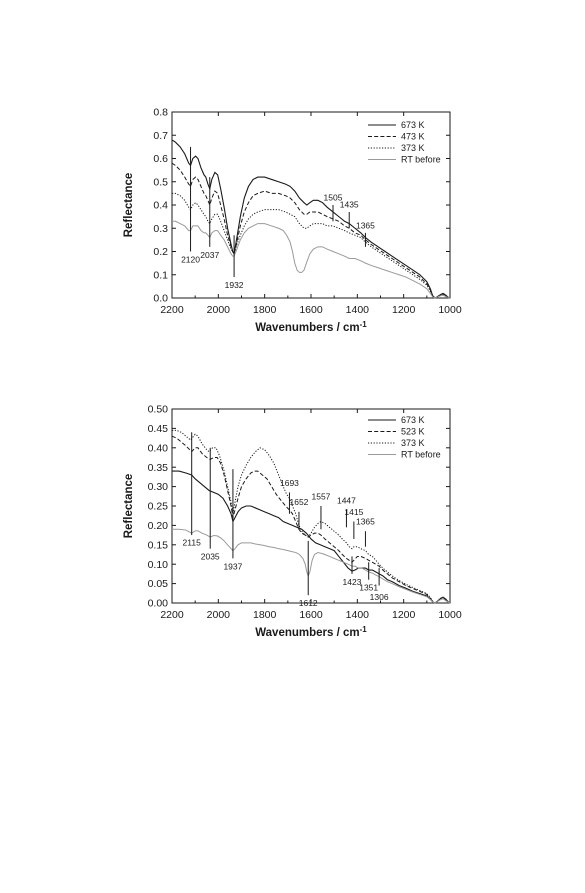 This screenshot has width=585, height=893. Describe the element at coordinates (158, 584) in the screenshot. I see `y-tick-label: 0.05` at that location.